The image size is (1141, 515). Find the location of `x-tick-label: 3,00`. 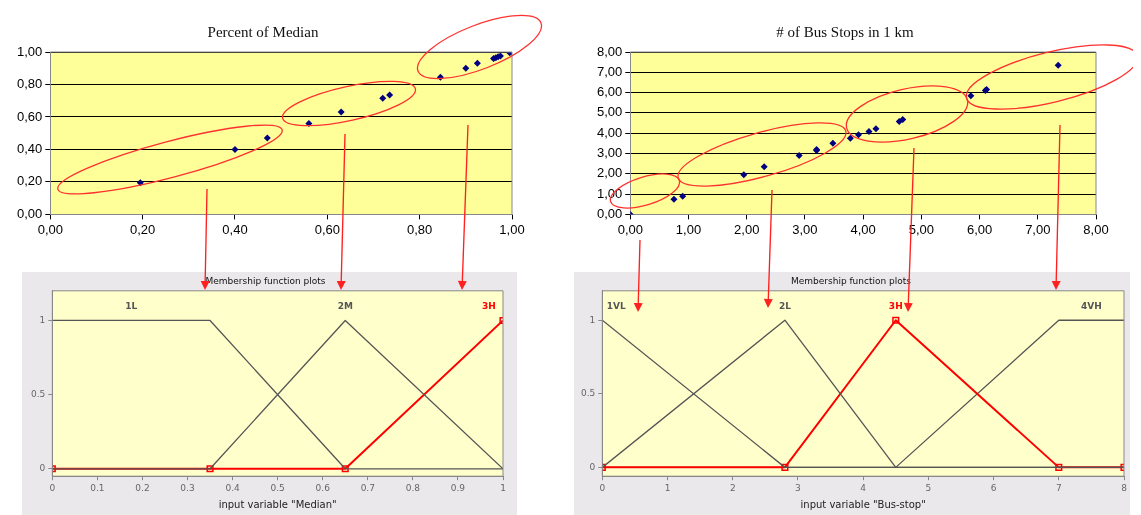

x-tick-label: 3,00 is located at coordinates (805, 229).